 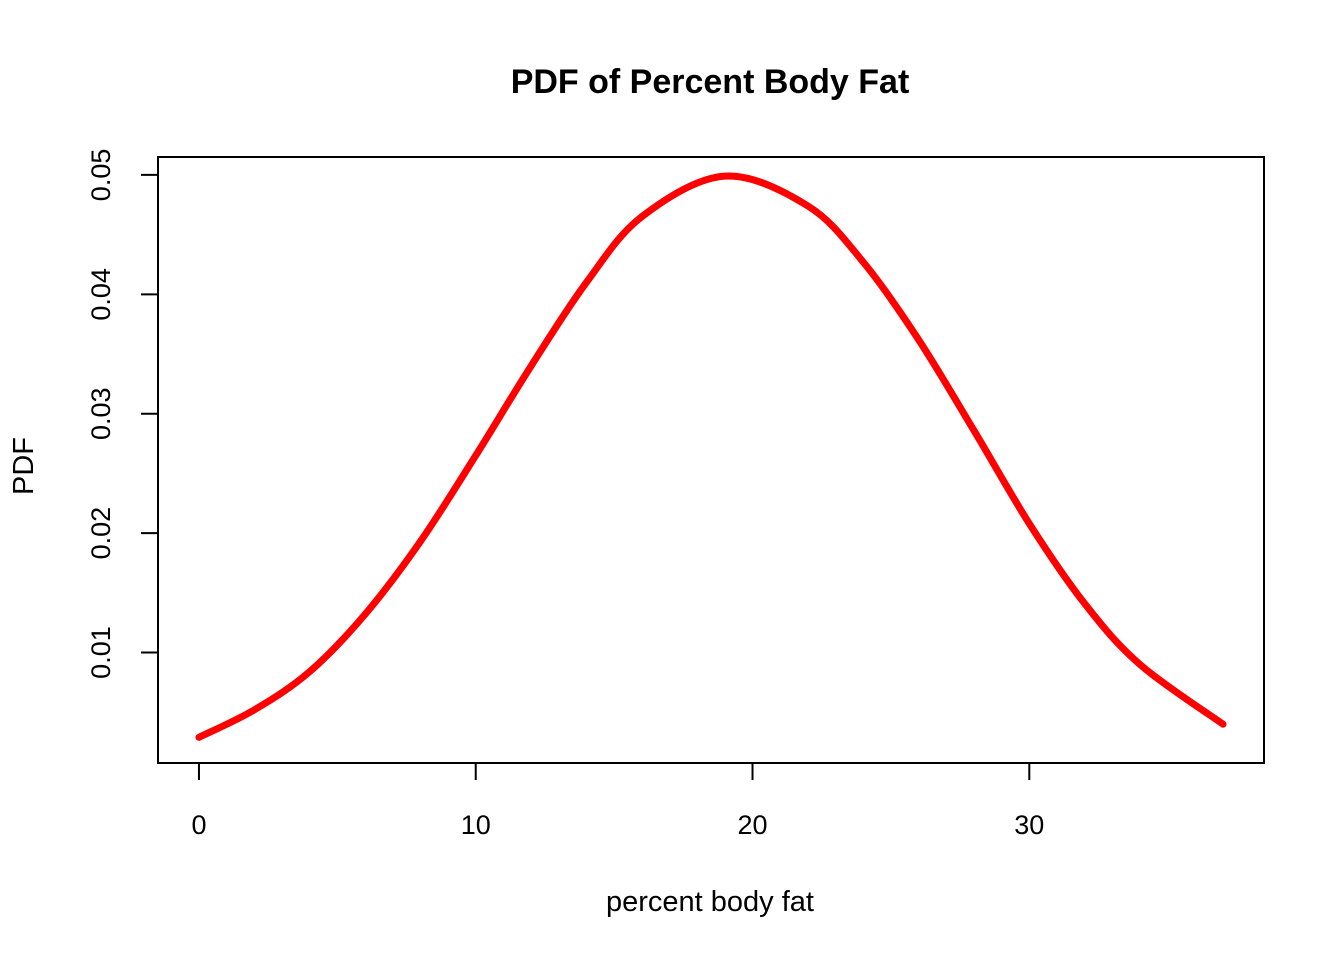 What do you see at coordinates (101, 175) in the screenshot?
I see `y-tick-label: 0.05` at bounding box center [101, 175].